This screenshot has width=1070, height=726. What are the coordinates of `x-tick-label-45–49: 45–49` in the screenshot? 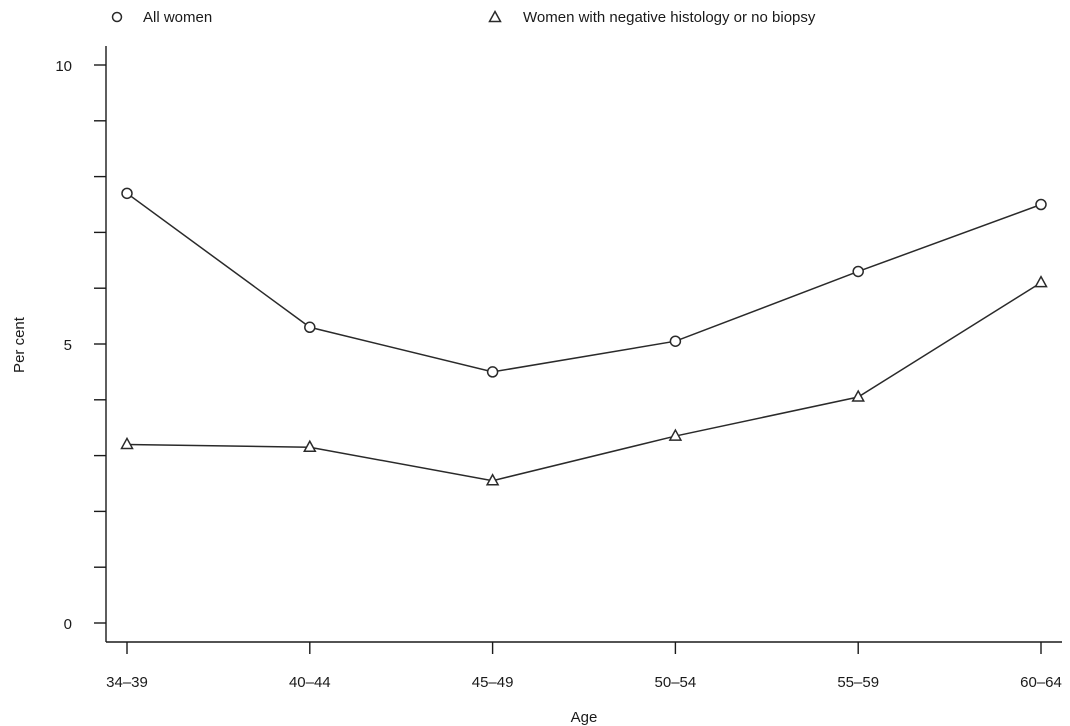 It's located at (493, 682).